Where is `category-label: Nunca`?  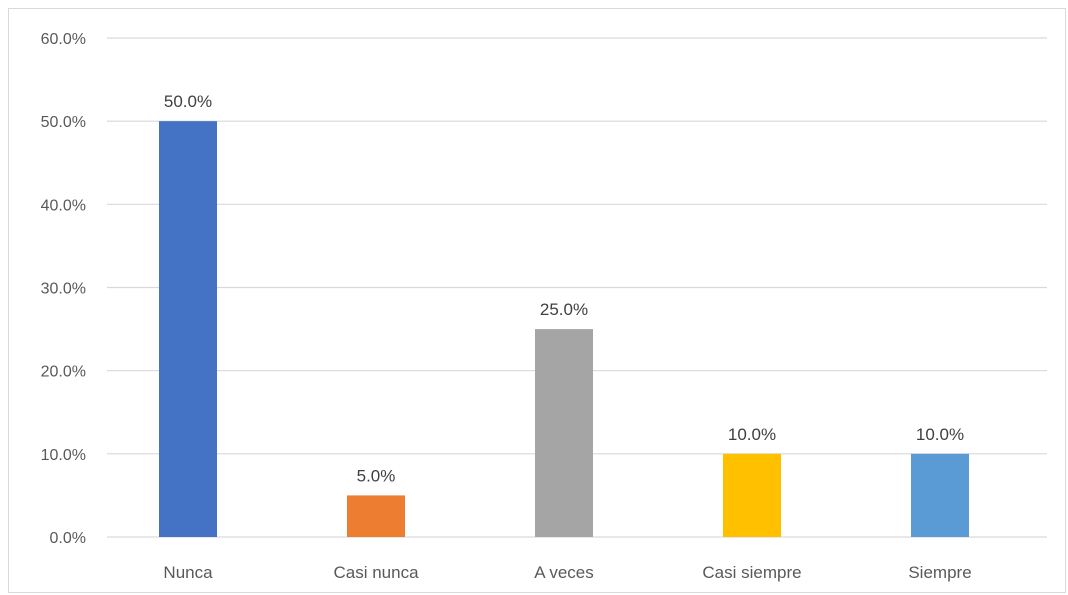
category-label: Nunca is located at coordinates (188, 572).